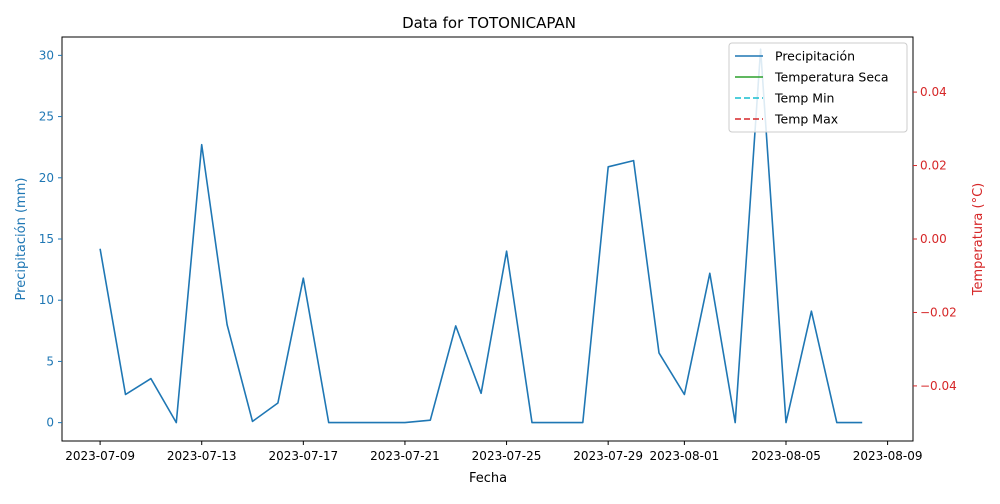  Describe the element at coordinates (303, 456) in the screenshot. I see `x-tick-label: 2023-07-17` at that location.